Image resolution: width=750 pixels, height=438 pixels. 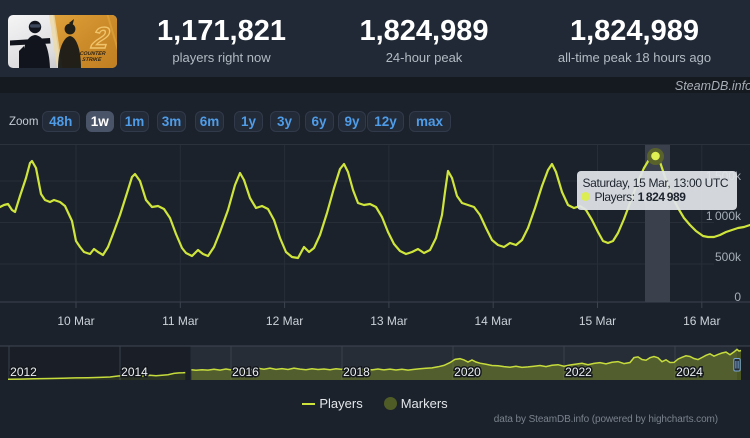 I want to click on svg-text: 2, so click(x=100, y=38).